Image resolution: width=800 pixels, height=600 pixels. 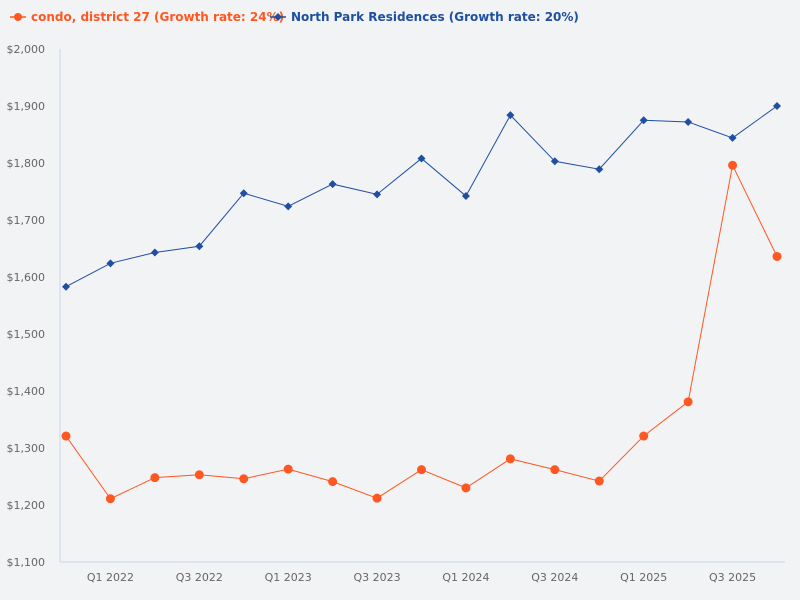 I want to click on x-tick-label: Q3 2023, so click(x=376, y=577).